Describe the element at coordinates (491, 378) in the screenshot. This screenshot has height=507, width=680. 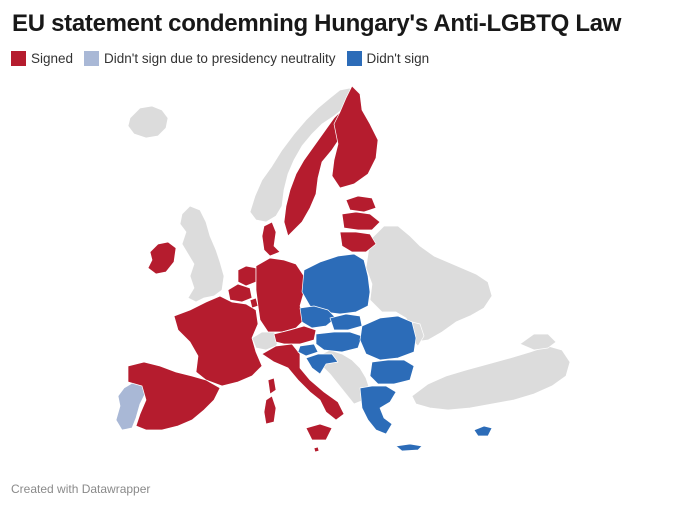
I see `turkey-shape` at that location.